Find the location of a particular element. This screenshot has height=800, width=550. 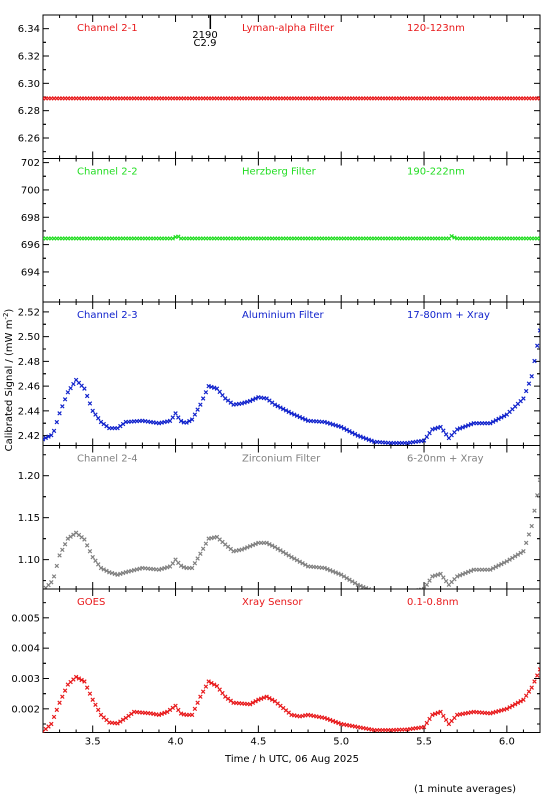

y-axis-label: Calibrated Signal / (mW m-2) is located at coordinates (8, 380).